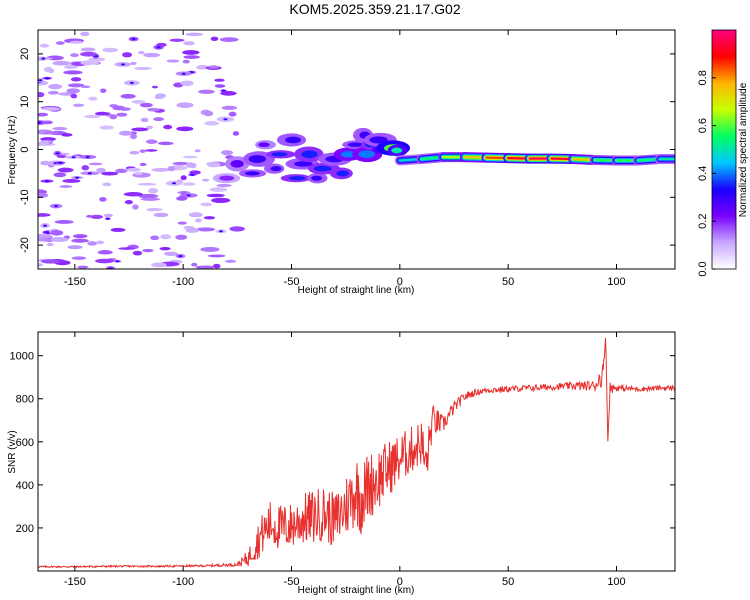  What do you see at coordinates (706, 173) in the screenshot?
I see `colorbar-ticks: 0.0 0.2 0.4 0.6 0.8` at bounding box center [706, 173].